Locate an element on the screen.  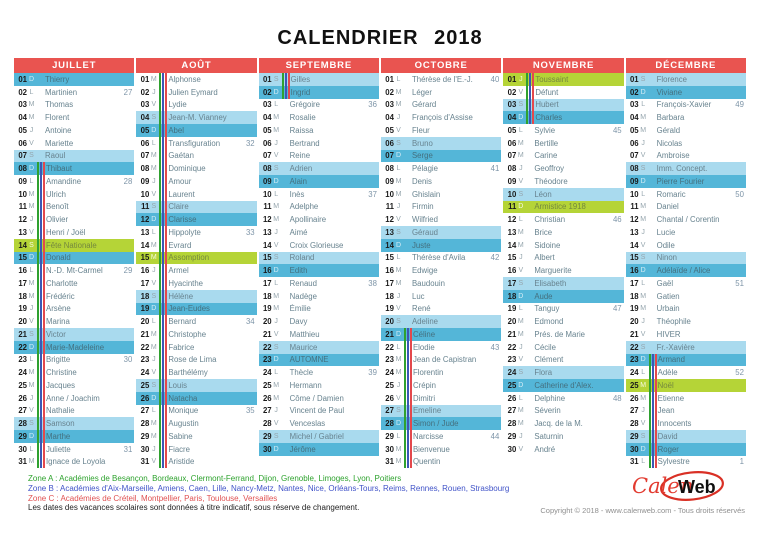
day-row: 23 D AUTOMNE is located at coordinates (318, 360).